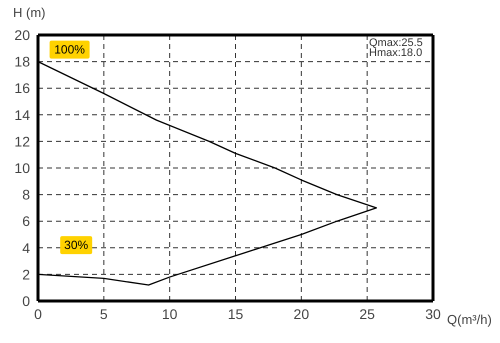 This screenshot has height=343, width=500. What do you see at coordinates (22, 34) in the screenshot?
I see `y-tick-label: 20` at bounding box center [22, 34].